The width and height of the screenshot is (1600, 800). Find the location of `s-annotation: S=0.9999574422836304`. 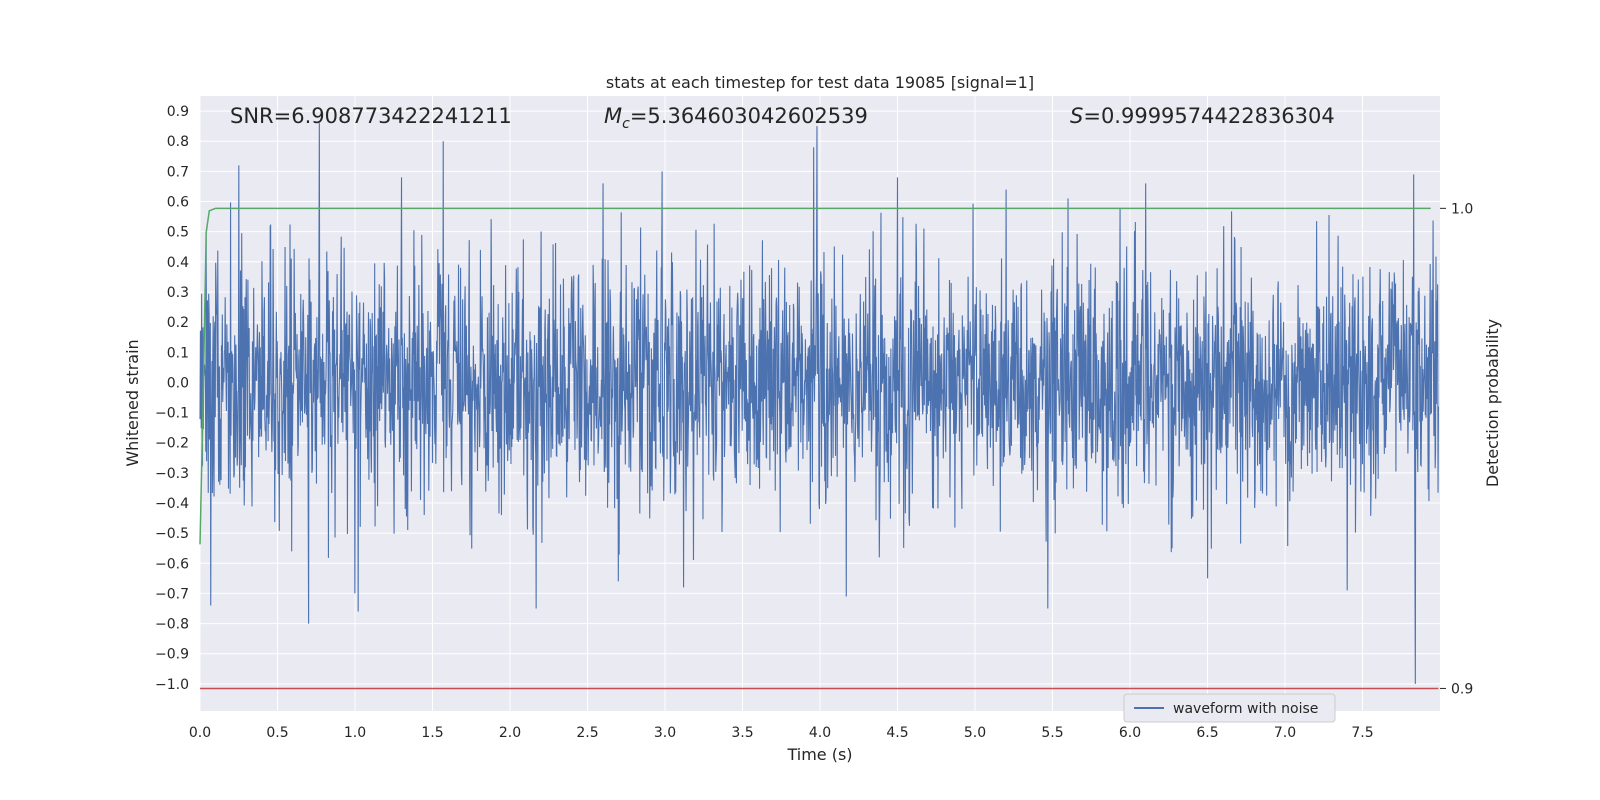

s-annotation: S=0.9999574422836304 is located at coordinates (1202, 116).